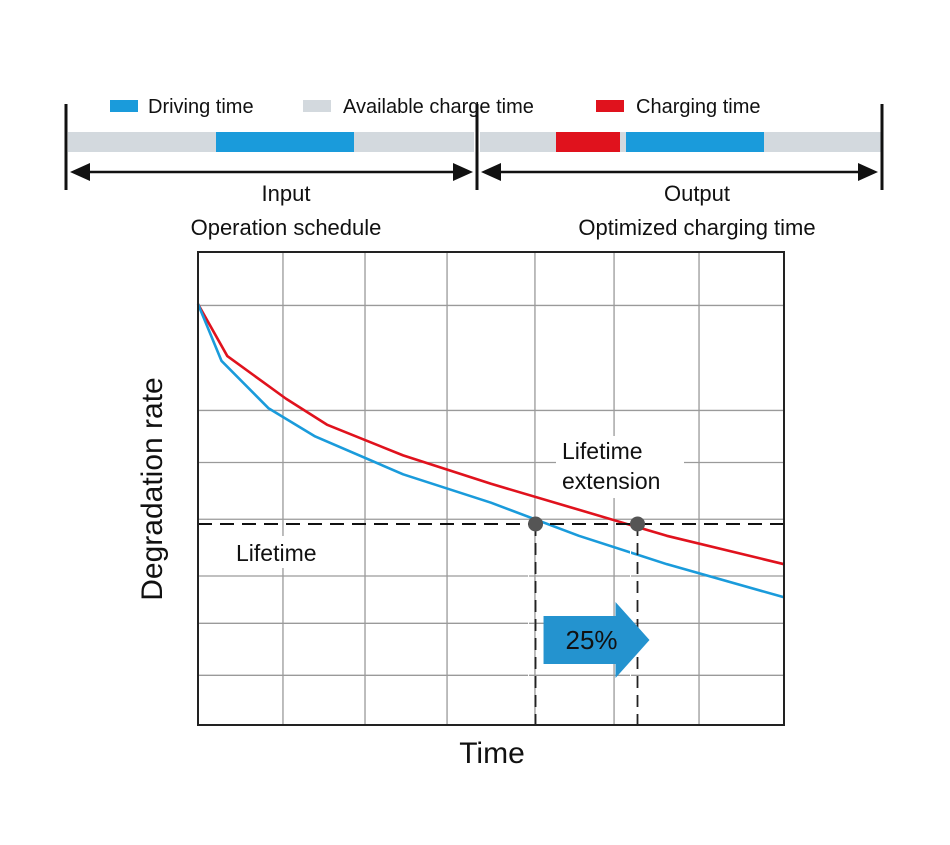 Image resolution: width=950 pixels, height=845 pixels. Describe the element at coordinates (492, 753) in the screenshot. I see `x-axis-label: Time` at that location.